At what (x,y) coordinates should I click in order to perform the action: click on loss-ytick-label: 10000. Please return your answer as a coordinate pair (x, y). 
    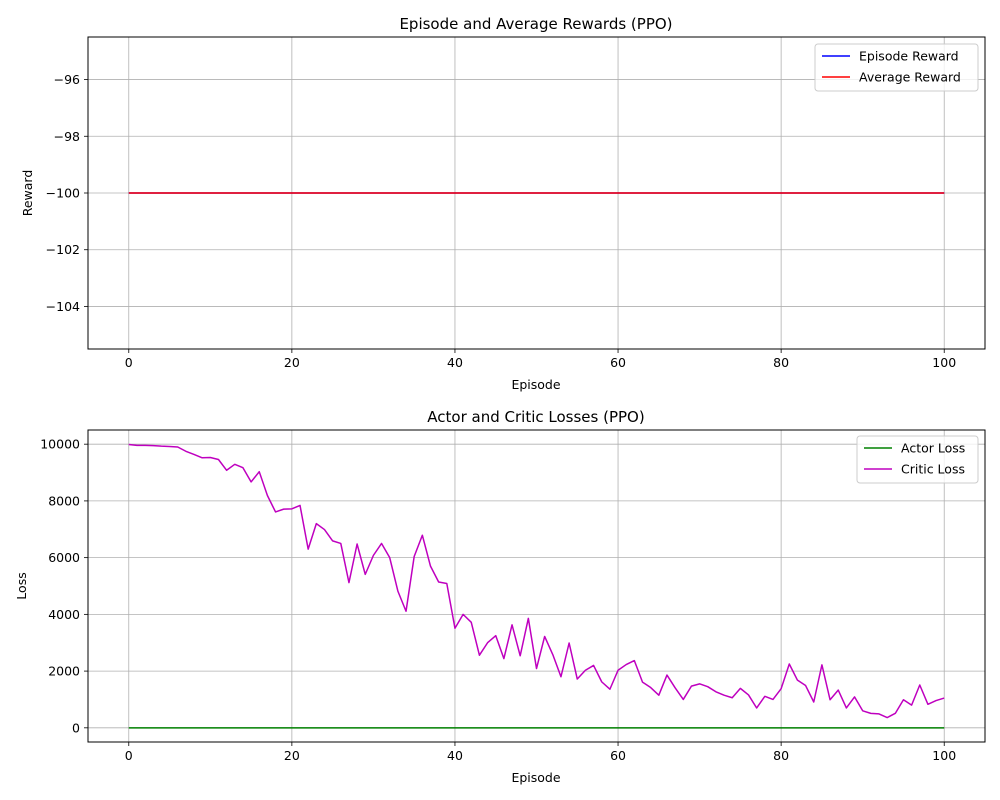
    Looking at the image, I should click on (60, 444).